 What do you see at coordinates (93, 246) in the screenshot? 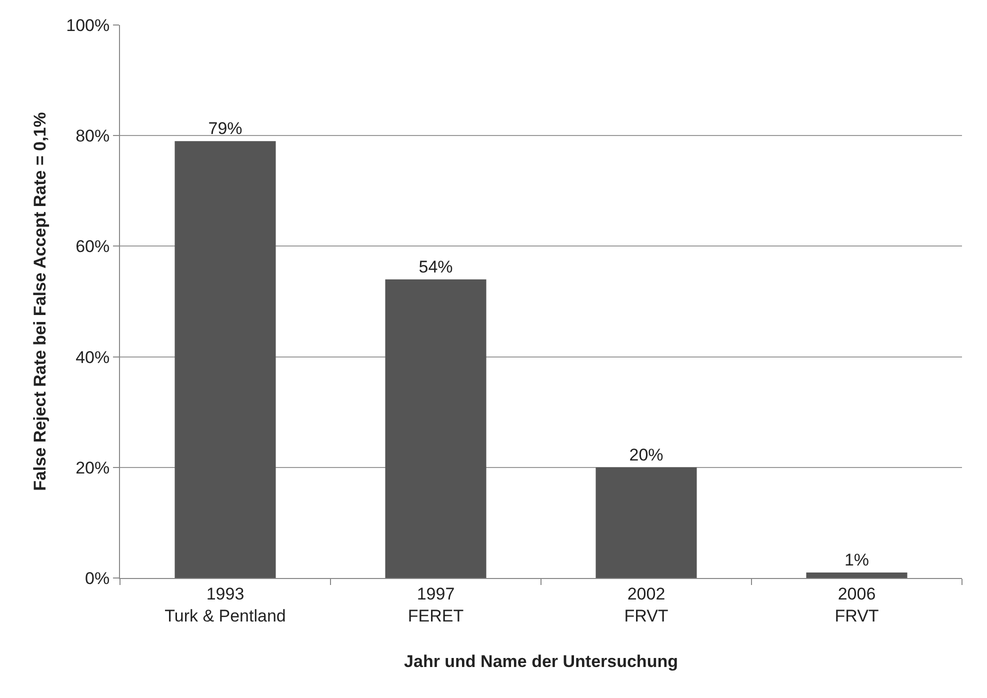
I see `y-tick-label: 60%` at bounding box center [93, 246].